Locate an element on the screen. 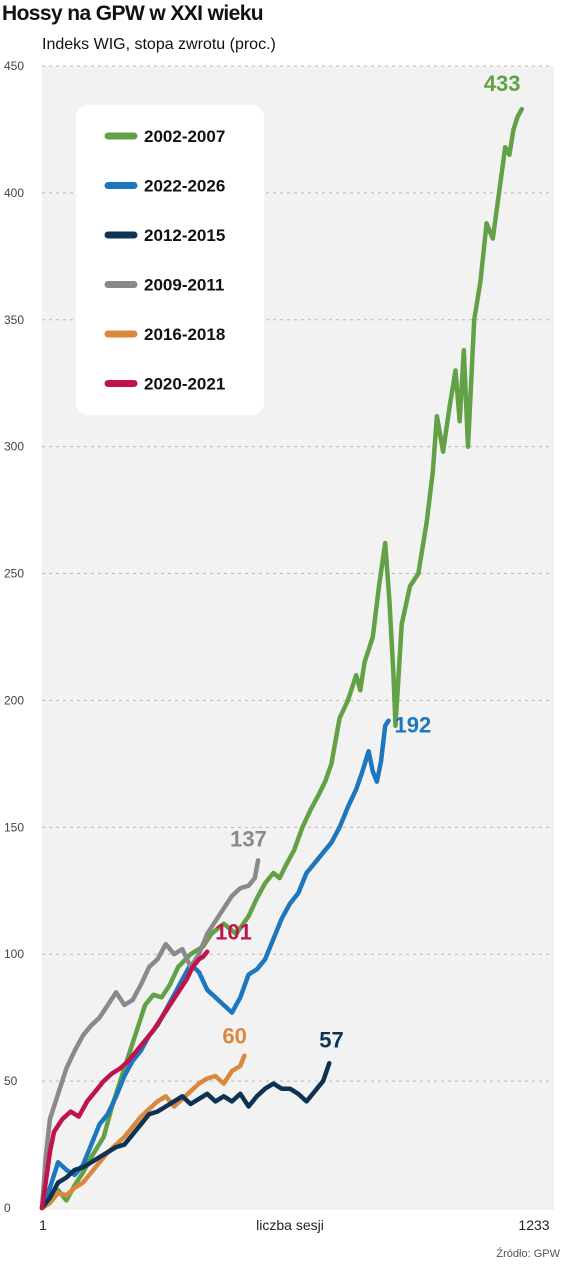 This screenshot has width=564, height=1267. series-line-2020-2021 is located at coordinates (124, 1080).